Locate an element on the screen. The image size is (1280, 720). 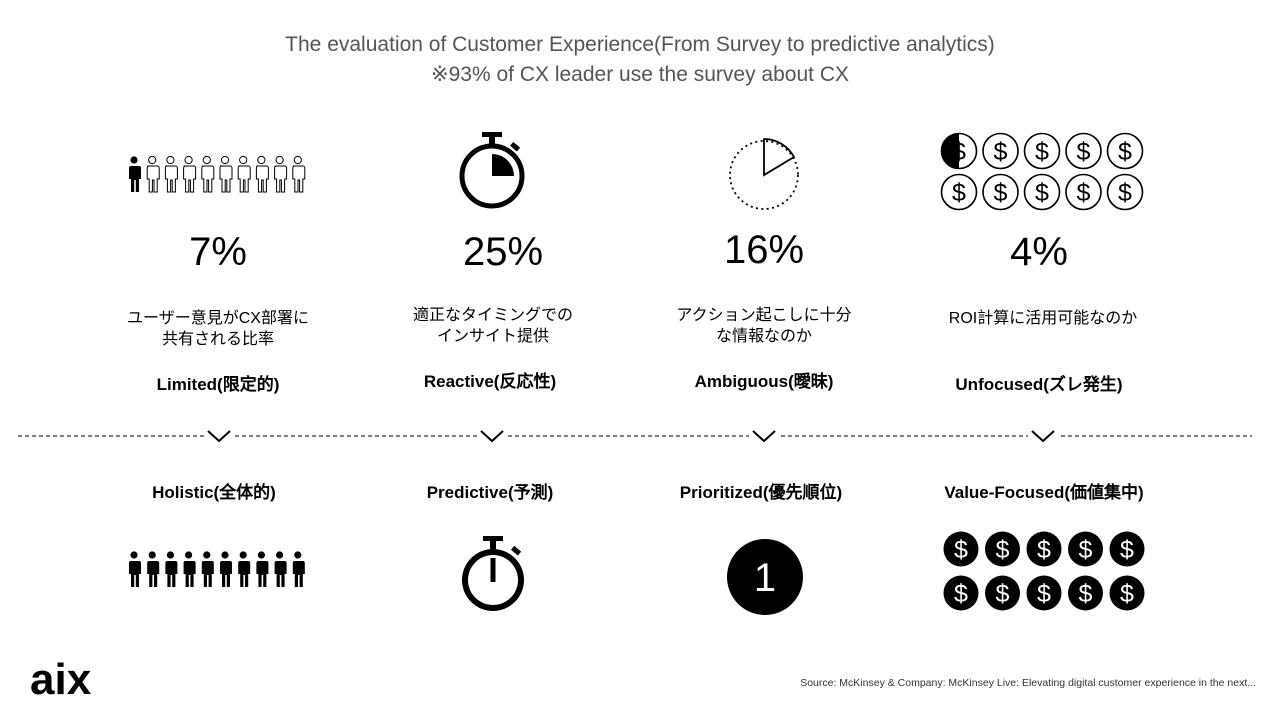
label-prioritized: Prioritized(優先順位) is located at coordinates (761, 492).